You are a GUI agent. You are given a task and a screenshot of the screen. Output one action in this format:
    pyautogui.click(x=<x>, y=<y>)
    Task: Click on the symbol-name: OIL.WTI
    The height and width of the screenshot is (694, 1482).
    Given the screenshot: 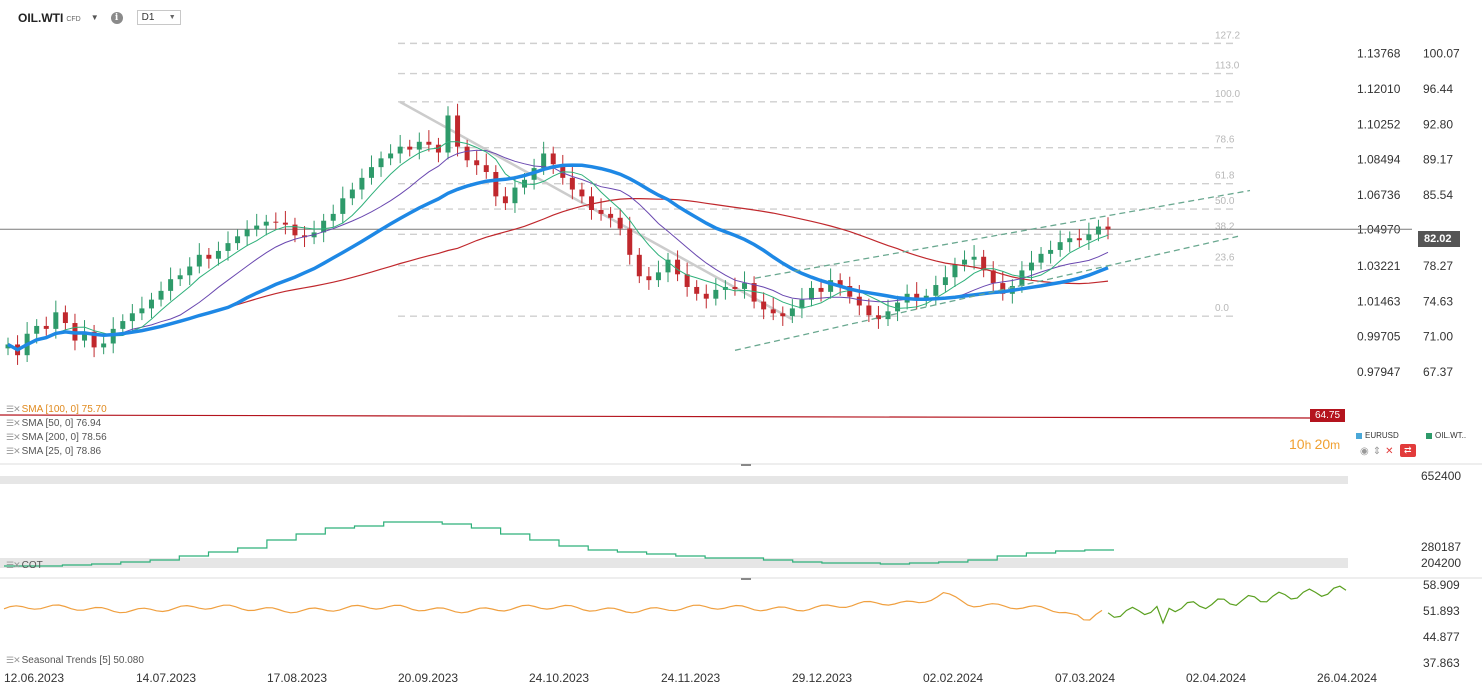 What is the action you would take?
    pyautogui.click(x=41, y=17)
    